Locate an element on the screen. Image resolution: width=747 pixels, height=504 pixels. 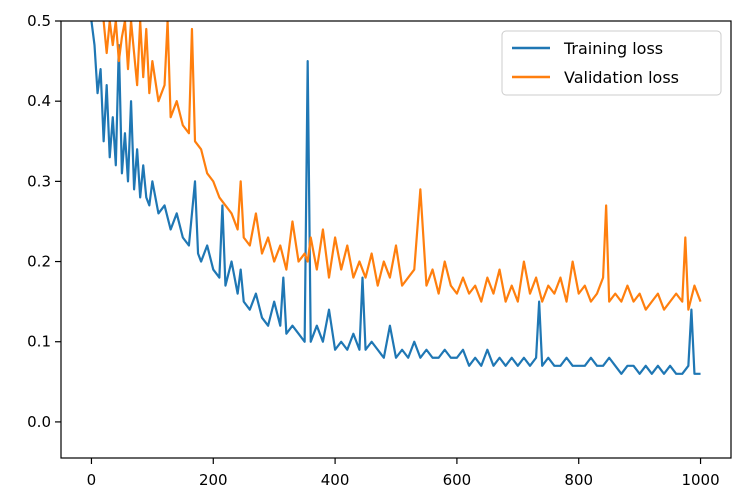
y-tick-label: 0.1 is located at coordinates (39, 342).